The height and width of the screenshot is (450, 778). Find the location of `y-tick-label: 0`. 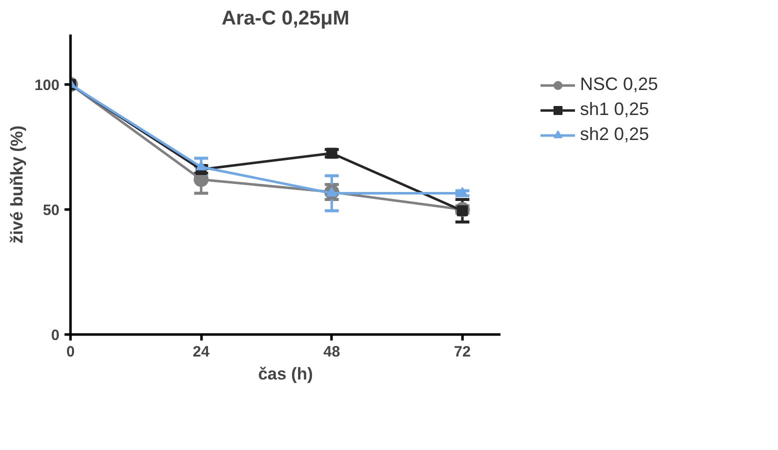

y-tick-label: 0 is located at coordinates (55, 335).